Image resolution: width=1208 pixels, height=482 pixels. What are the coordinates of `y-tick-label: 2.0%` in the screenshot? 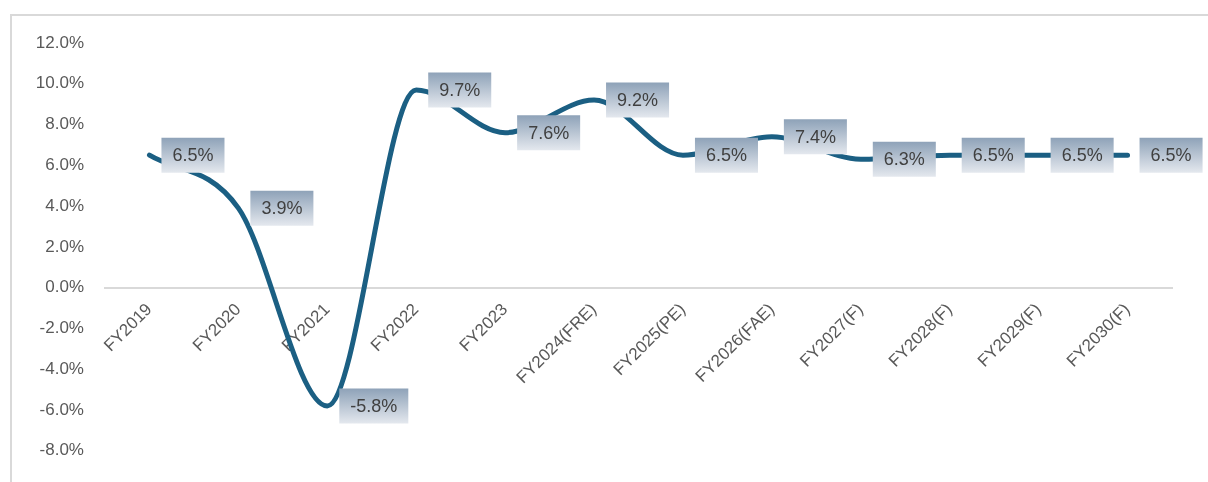 It's located at (64, 246).